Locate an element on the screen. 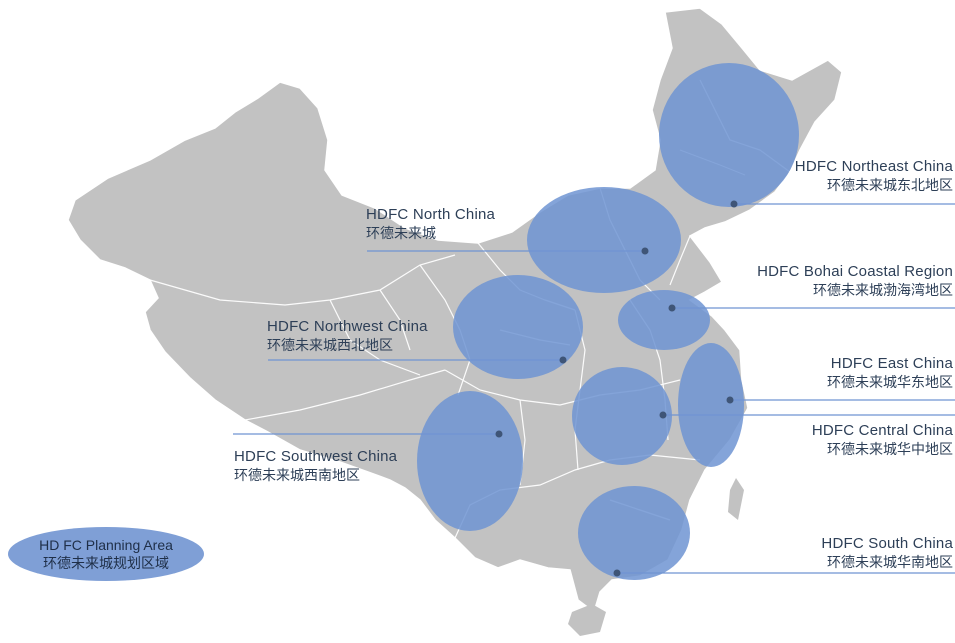  region-northeast is located at coordinates (729, 135).